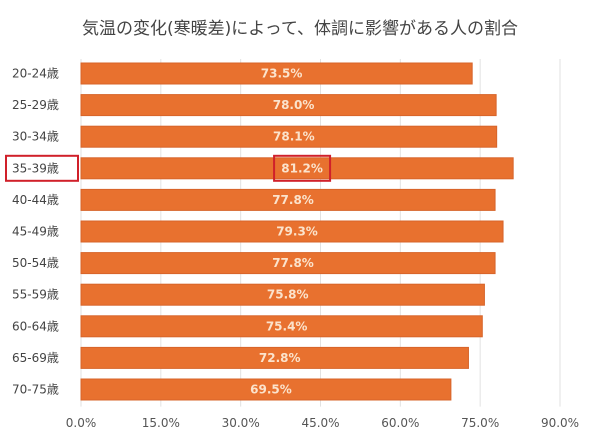 This screenshot has height=441, width=600. Describe the element at coordinates (288, 295) in the screenshot. I see `value-label: 75.8%` at that location.